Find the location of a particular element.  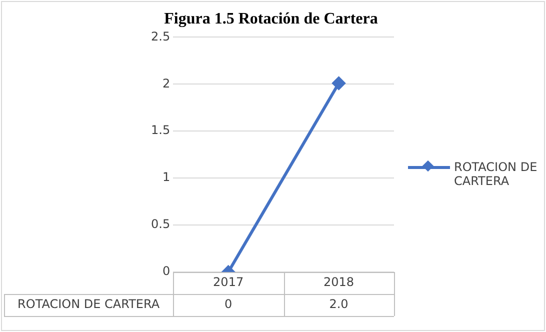

data-label: 0 is located at coordinates (228, 304).